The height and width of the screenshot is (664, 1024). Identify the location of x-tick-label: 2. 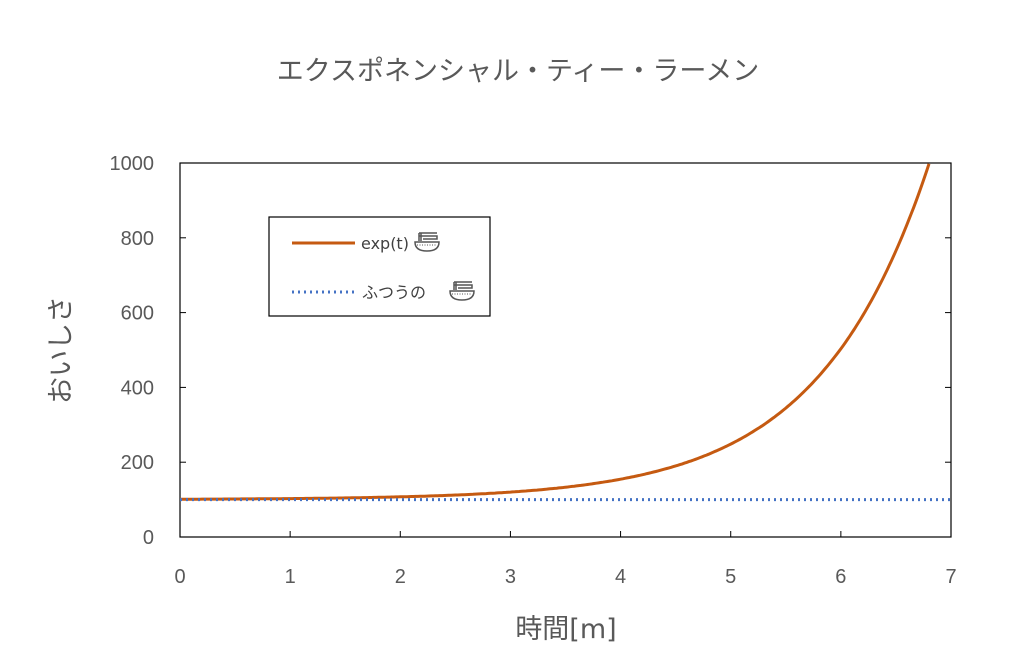
(400, 577).